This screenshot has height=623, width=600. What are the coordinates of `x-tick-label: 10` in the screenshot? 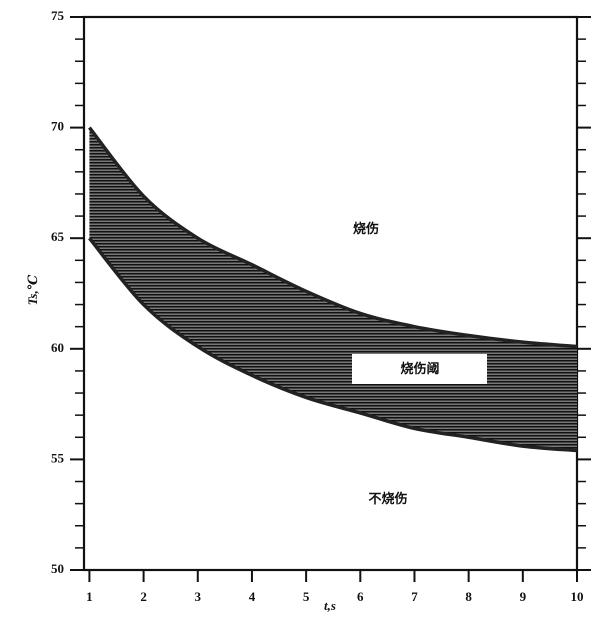 It's located at (577, 596).